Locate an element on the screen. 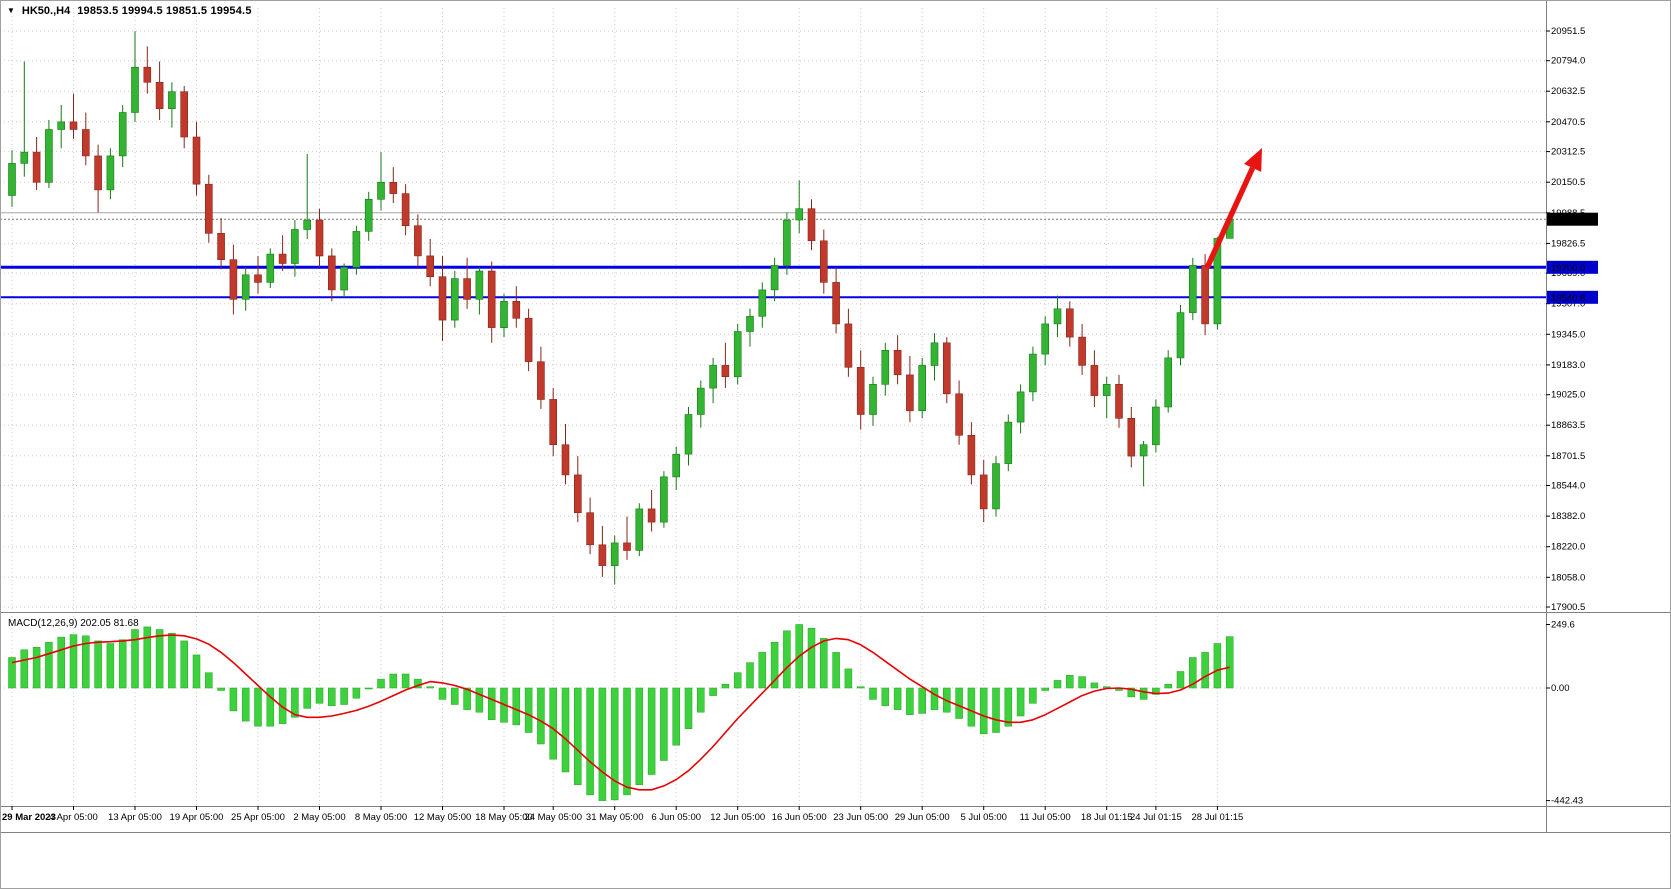  price-axis-label: 20794.0 is located at coordinates (1568, 61).